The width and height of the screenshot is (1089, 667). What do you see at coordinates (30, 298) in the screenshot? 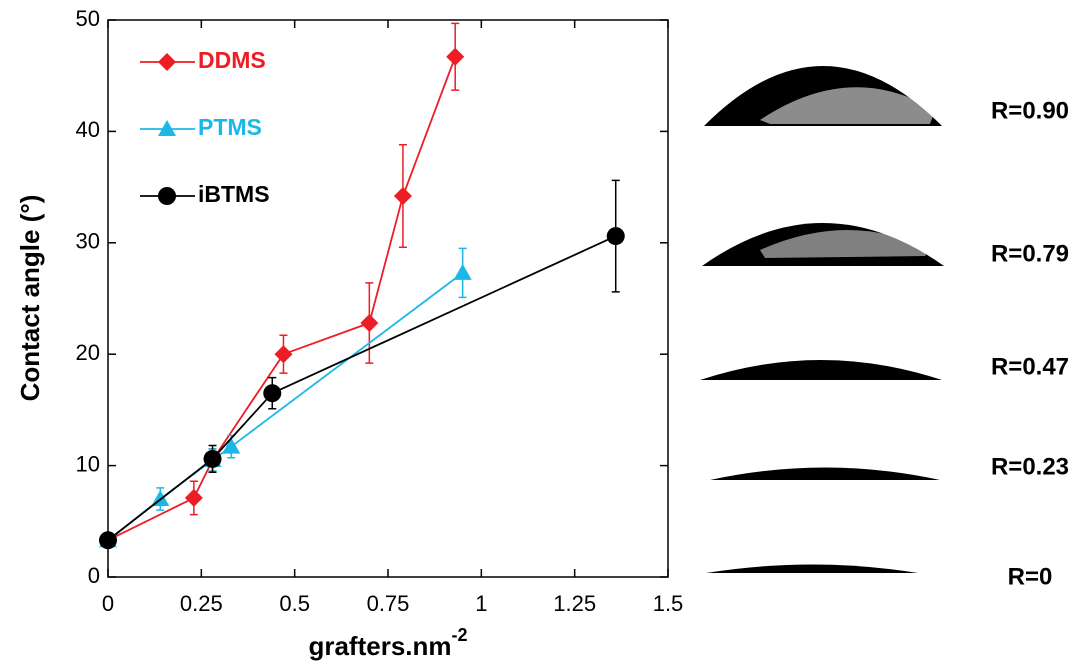
I see `y-axis-label: Contact angle (°)` at bounding box center [30, 298].